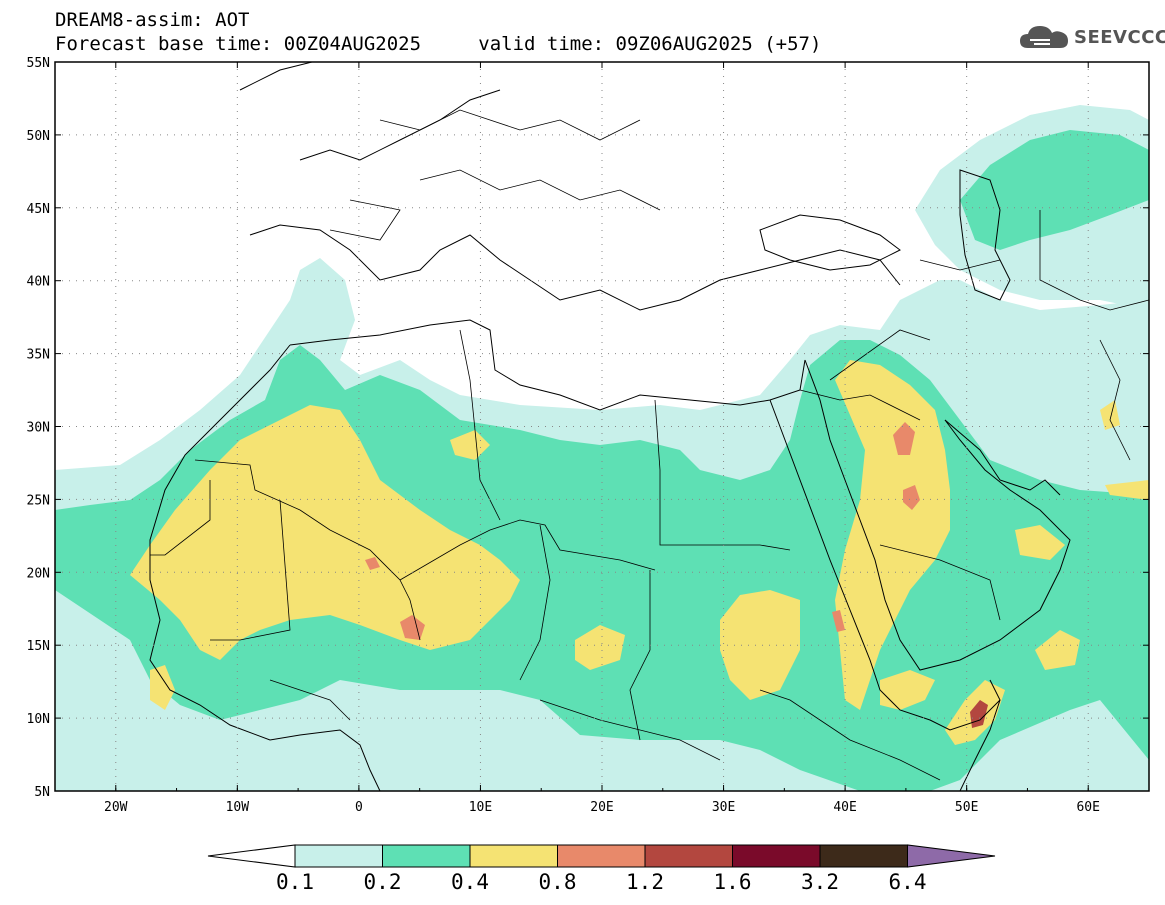 The image size is (1165, 905). Describe the element at coordinates (238, 807) in the screenshot. I see `lon-tick-label: 10W` at that location.